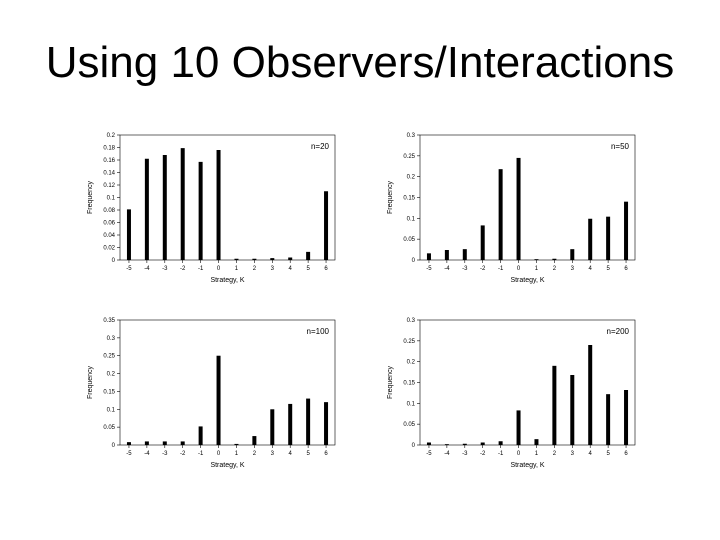 This screenshot has height=540, width=720. What do you see at coordinates (318, 331) in the screenshot?
I see `sample-size-label: n=100` at bounding box center [318, 331].